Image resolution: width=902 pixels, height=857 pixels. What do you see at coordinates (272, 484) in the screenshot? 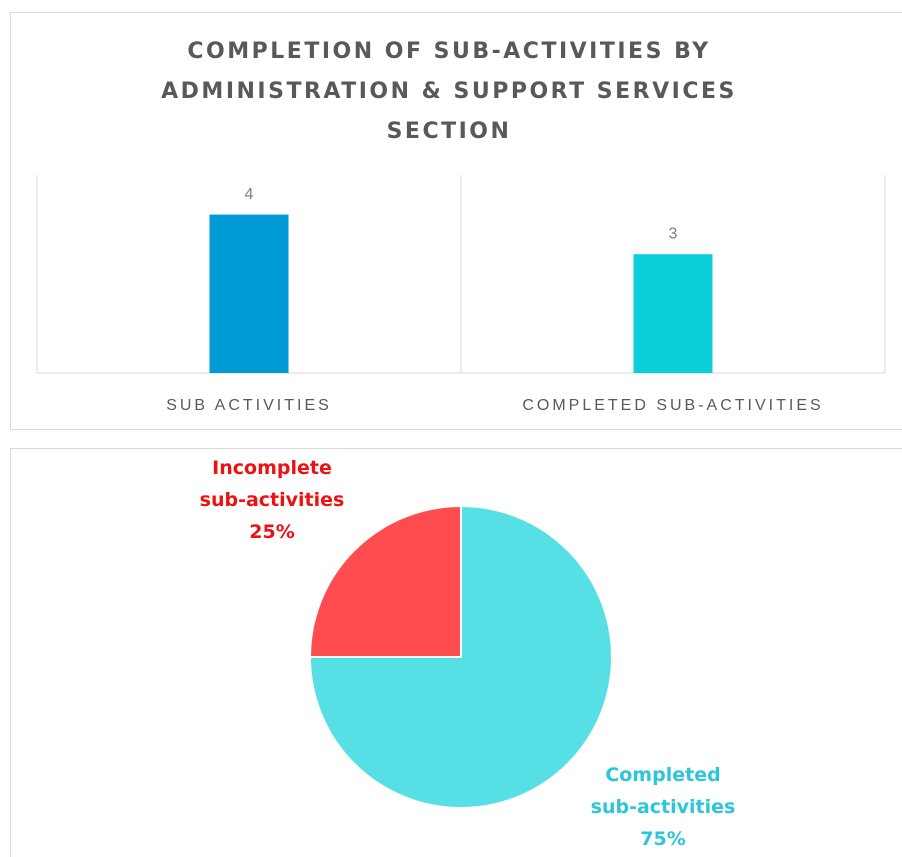
I see `slice-name: Incomplete sub-activities` at bounding box center [272, 484].